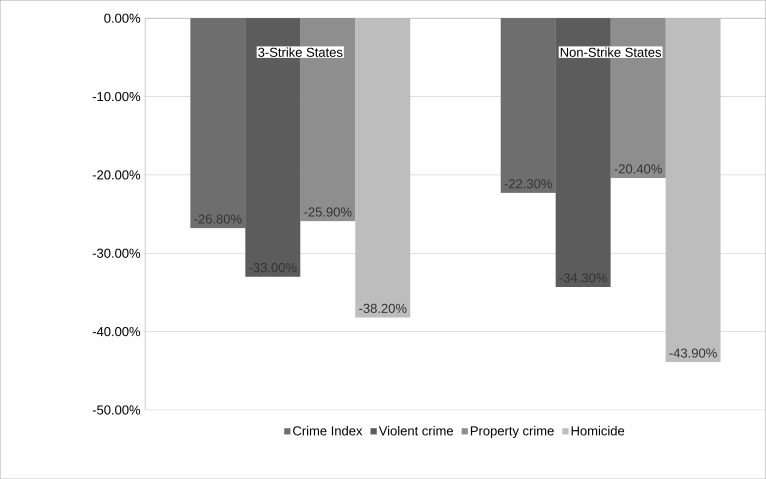 The height and width of the screenshot is (479, 766). I want to click on x-tick-label: 3-Strike States, so click(300, 52).